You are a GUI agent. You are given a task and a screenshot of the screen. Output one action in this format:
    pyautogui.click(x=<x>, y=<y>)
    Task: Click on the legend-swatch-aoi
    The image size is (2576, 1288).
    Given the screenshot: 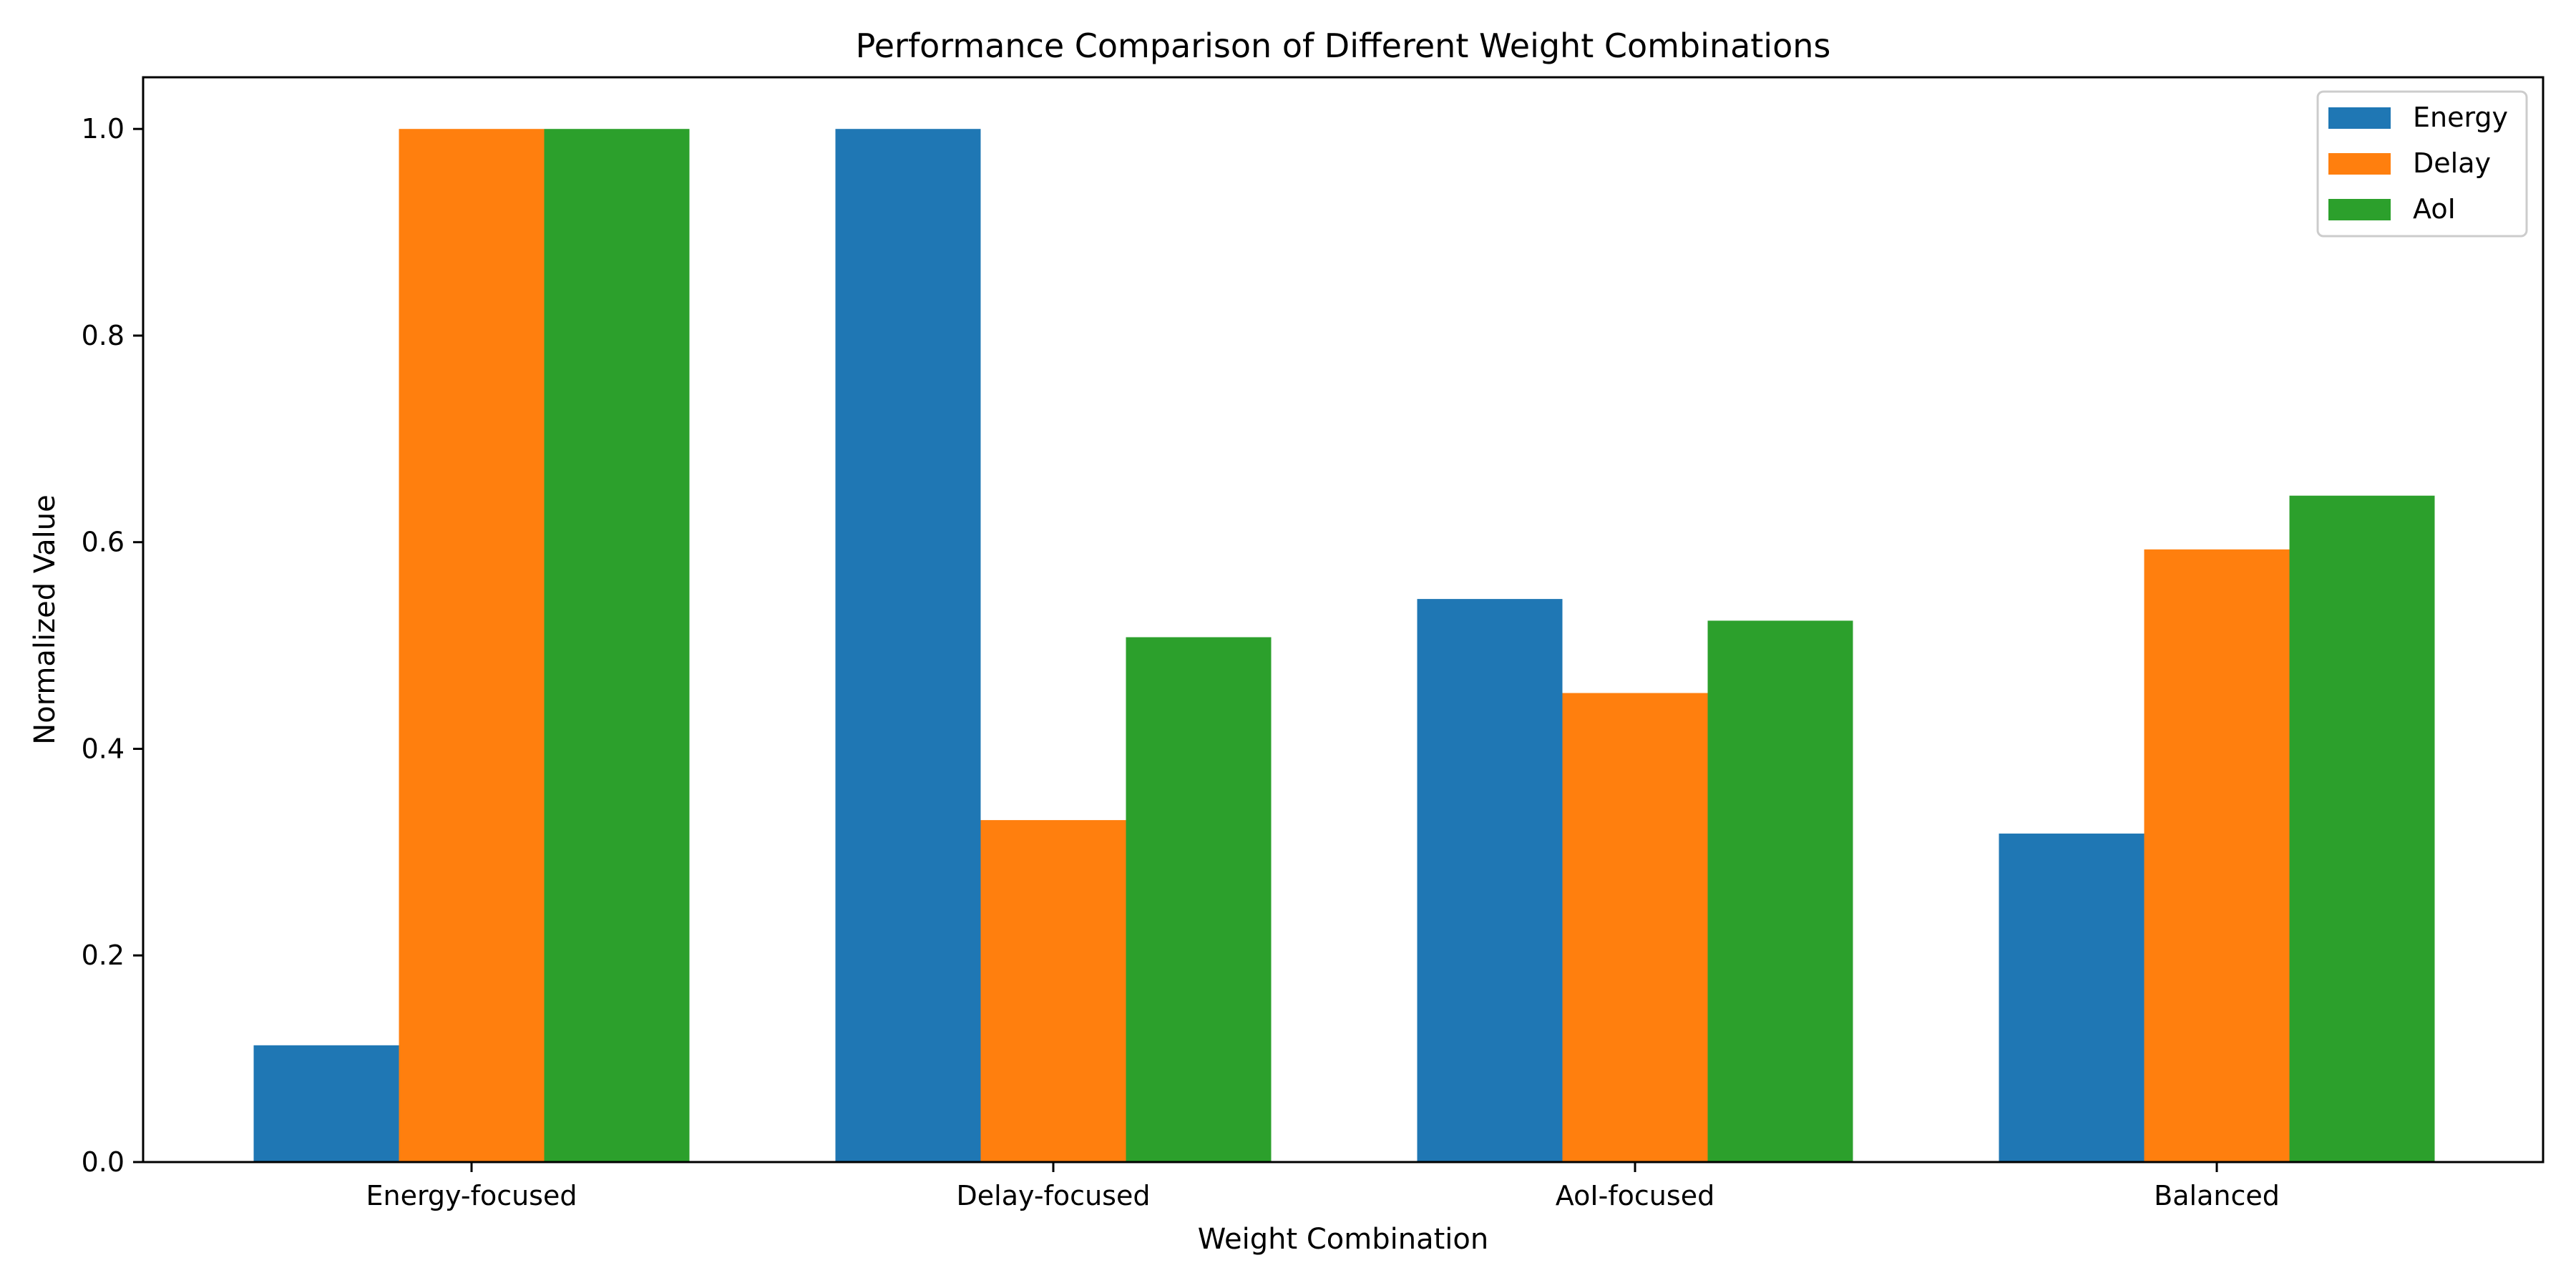 What is the action you would take?
    pyautogui.click(x=2359, y=209)
    